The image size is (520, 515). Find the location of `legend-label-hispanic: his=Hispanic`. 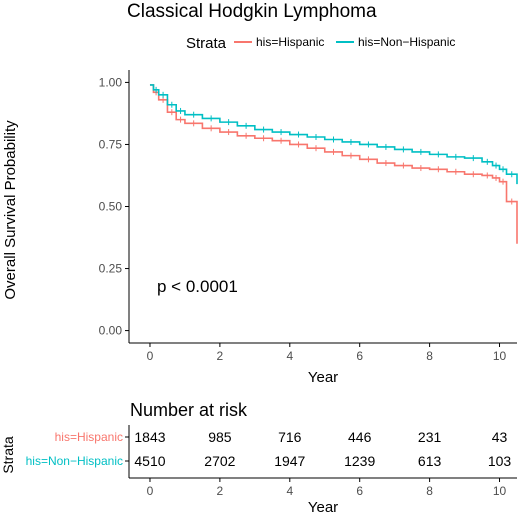

legend-label-hispanic: his=Hispanic is located at coordinates (290, 42).